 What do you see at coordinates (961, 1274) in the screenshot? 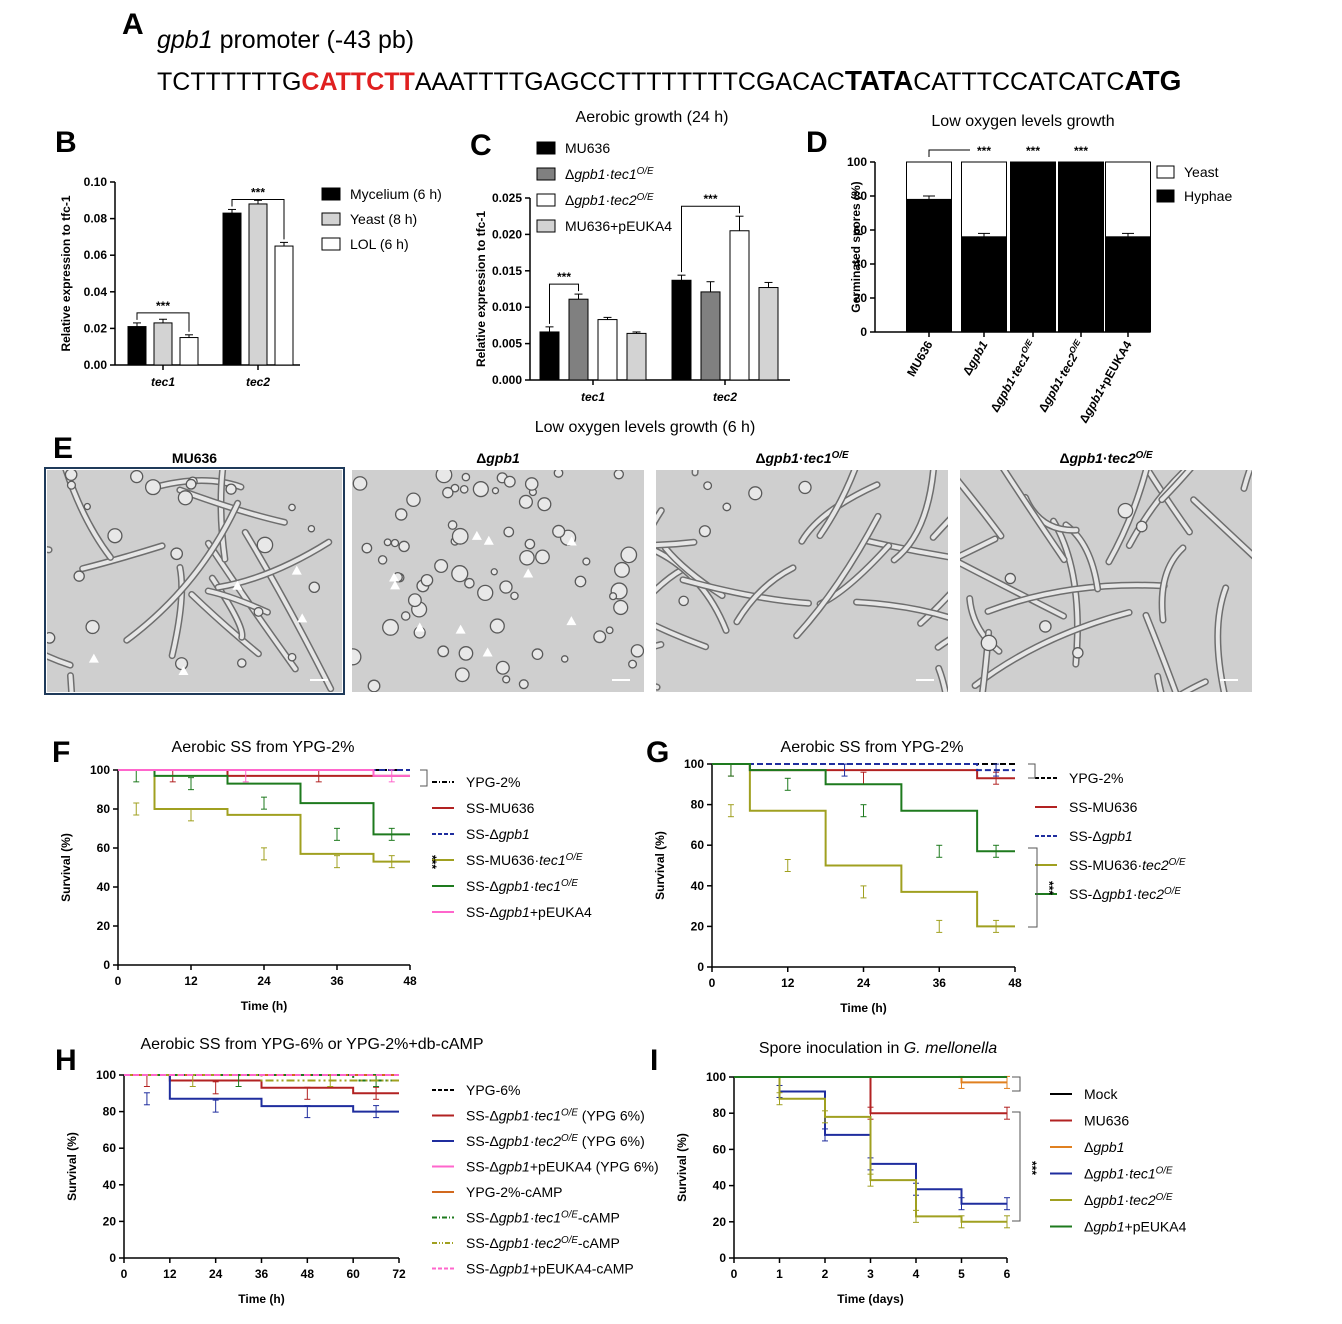
I see `x-tick-label: 5` at bounding box center [961, 1274].